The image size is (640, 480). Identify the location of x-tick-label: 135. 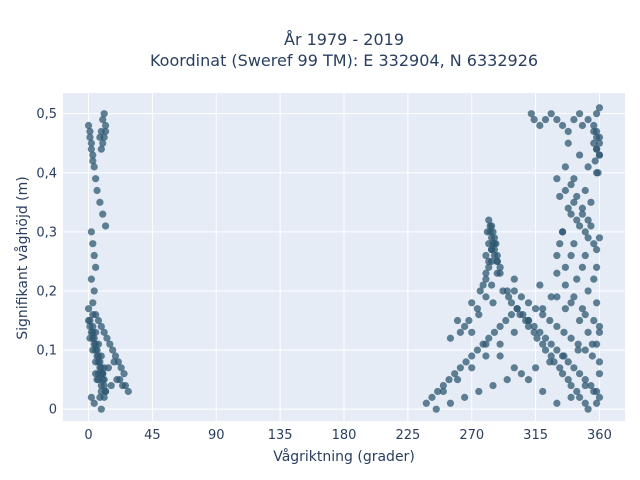
(280, 435).